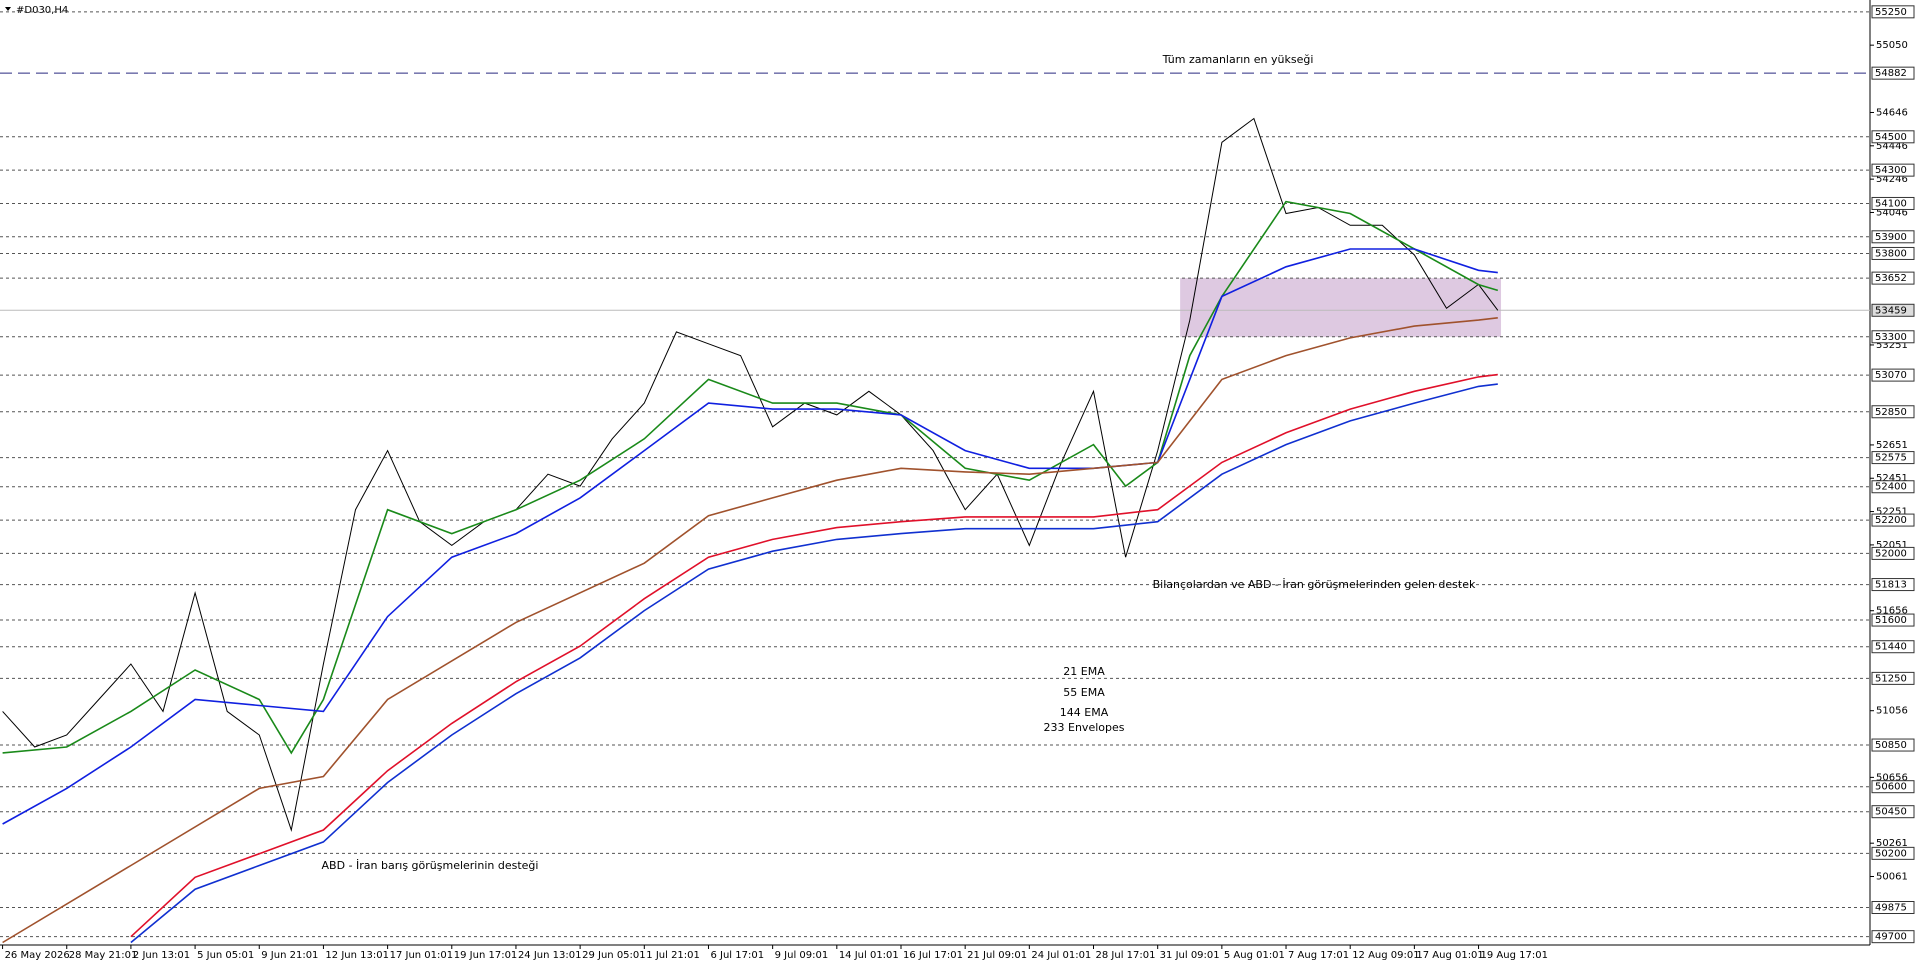 The height and width of the screenshot is (963, 1916). I want to click on y-tick-label: 52451, so click(1892, 478).